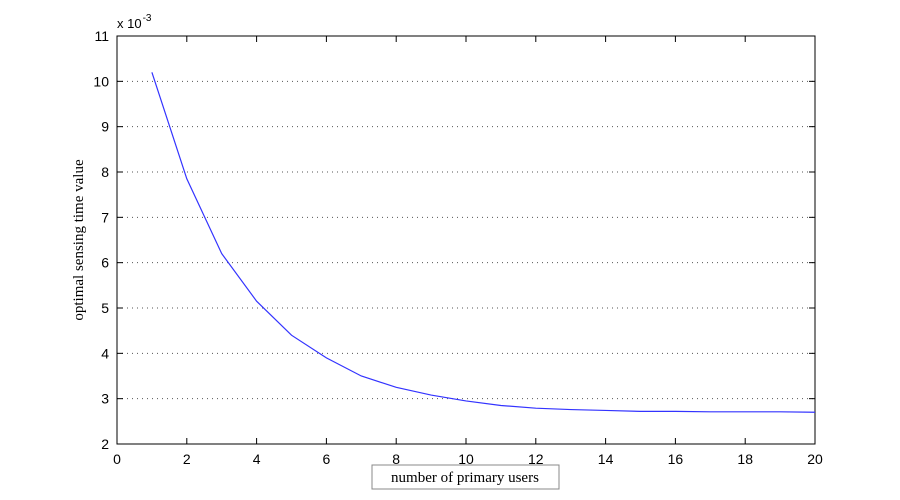  I want to click on x-tick-label: 0, so click(117, 459).